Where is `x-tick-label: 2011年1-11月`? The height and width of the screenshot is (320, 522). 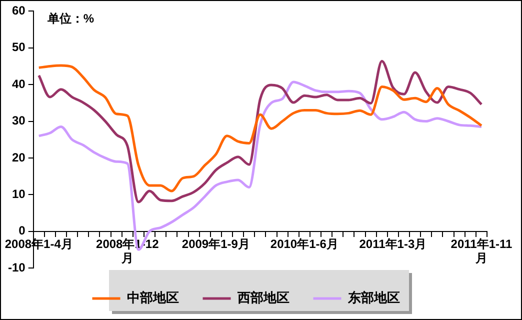 x-tick-label: 2011年1-11月 is located at coordinates (481, 251).